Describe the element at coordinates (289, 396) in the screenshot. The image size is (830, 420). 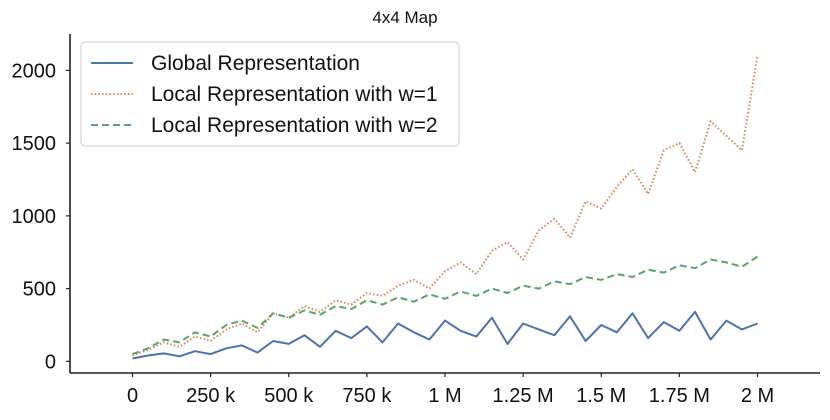
I see `x-tick-label: 500 k` at that location.